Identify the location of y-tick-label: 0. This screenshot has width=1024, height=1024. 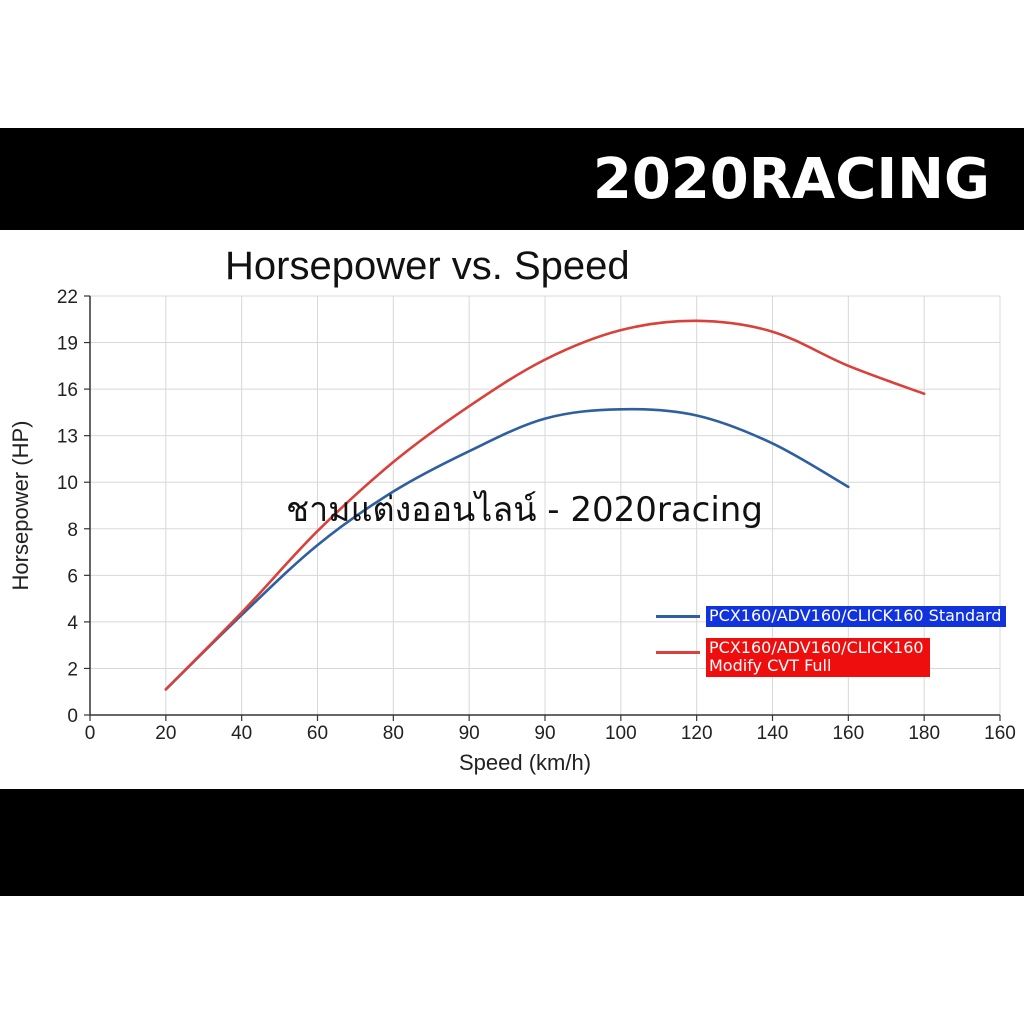
(72, 716).